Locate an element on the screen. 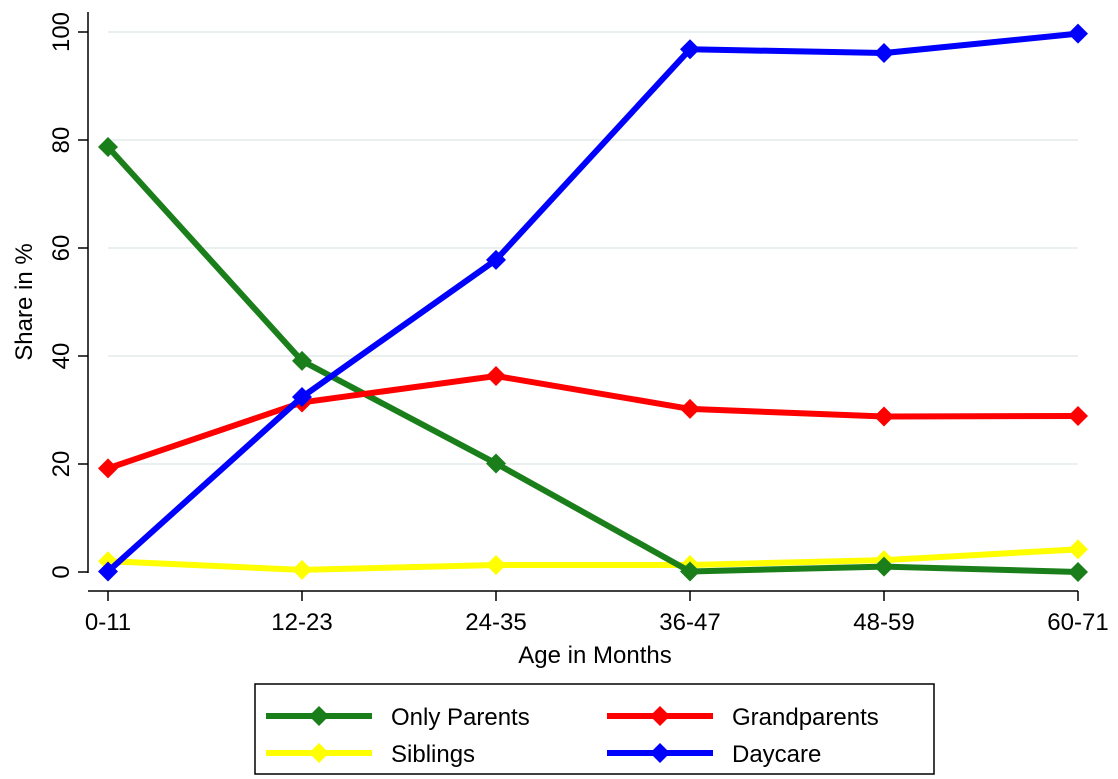 The image size is (1118, 779). x-tick-label: 12-23 is located at coordinates (301, 622).